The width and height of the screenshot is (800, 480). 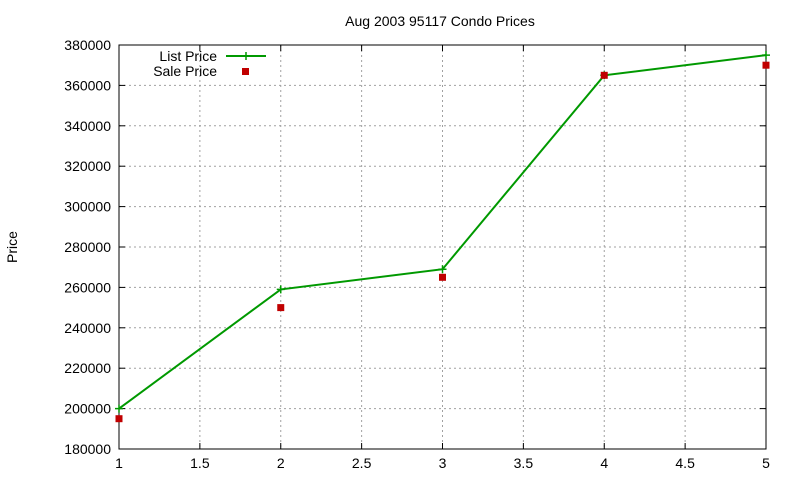 What do you see at coordinates (119, 463) in the screenshot?
I see `x-tick-label: 1` at bounding box center [119, 463].